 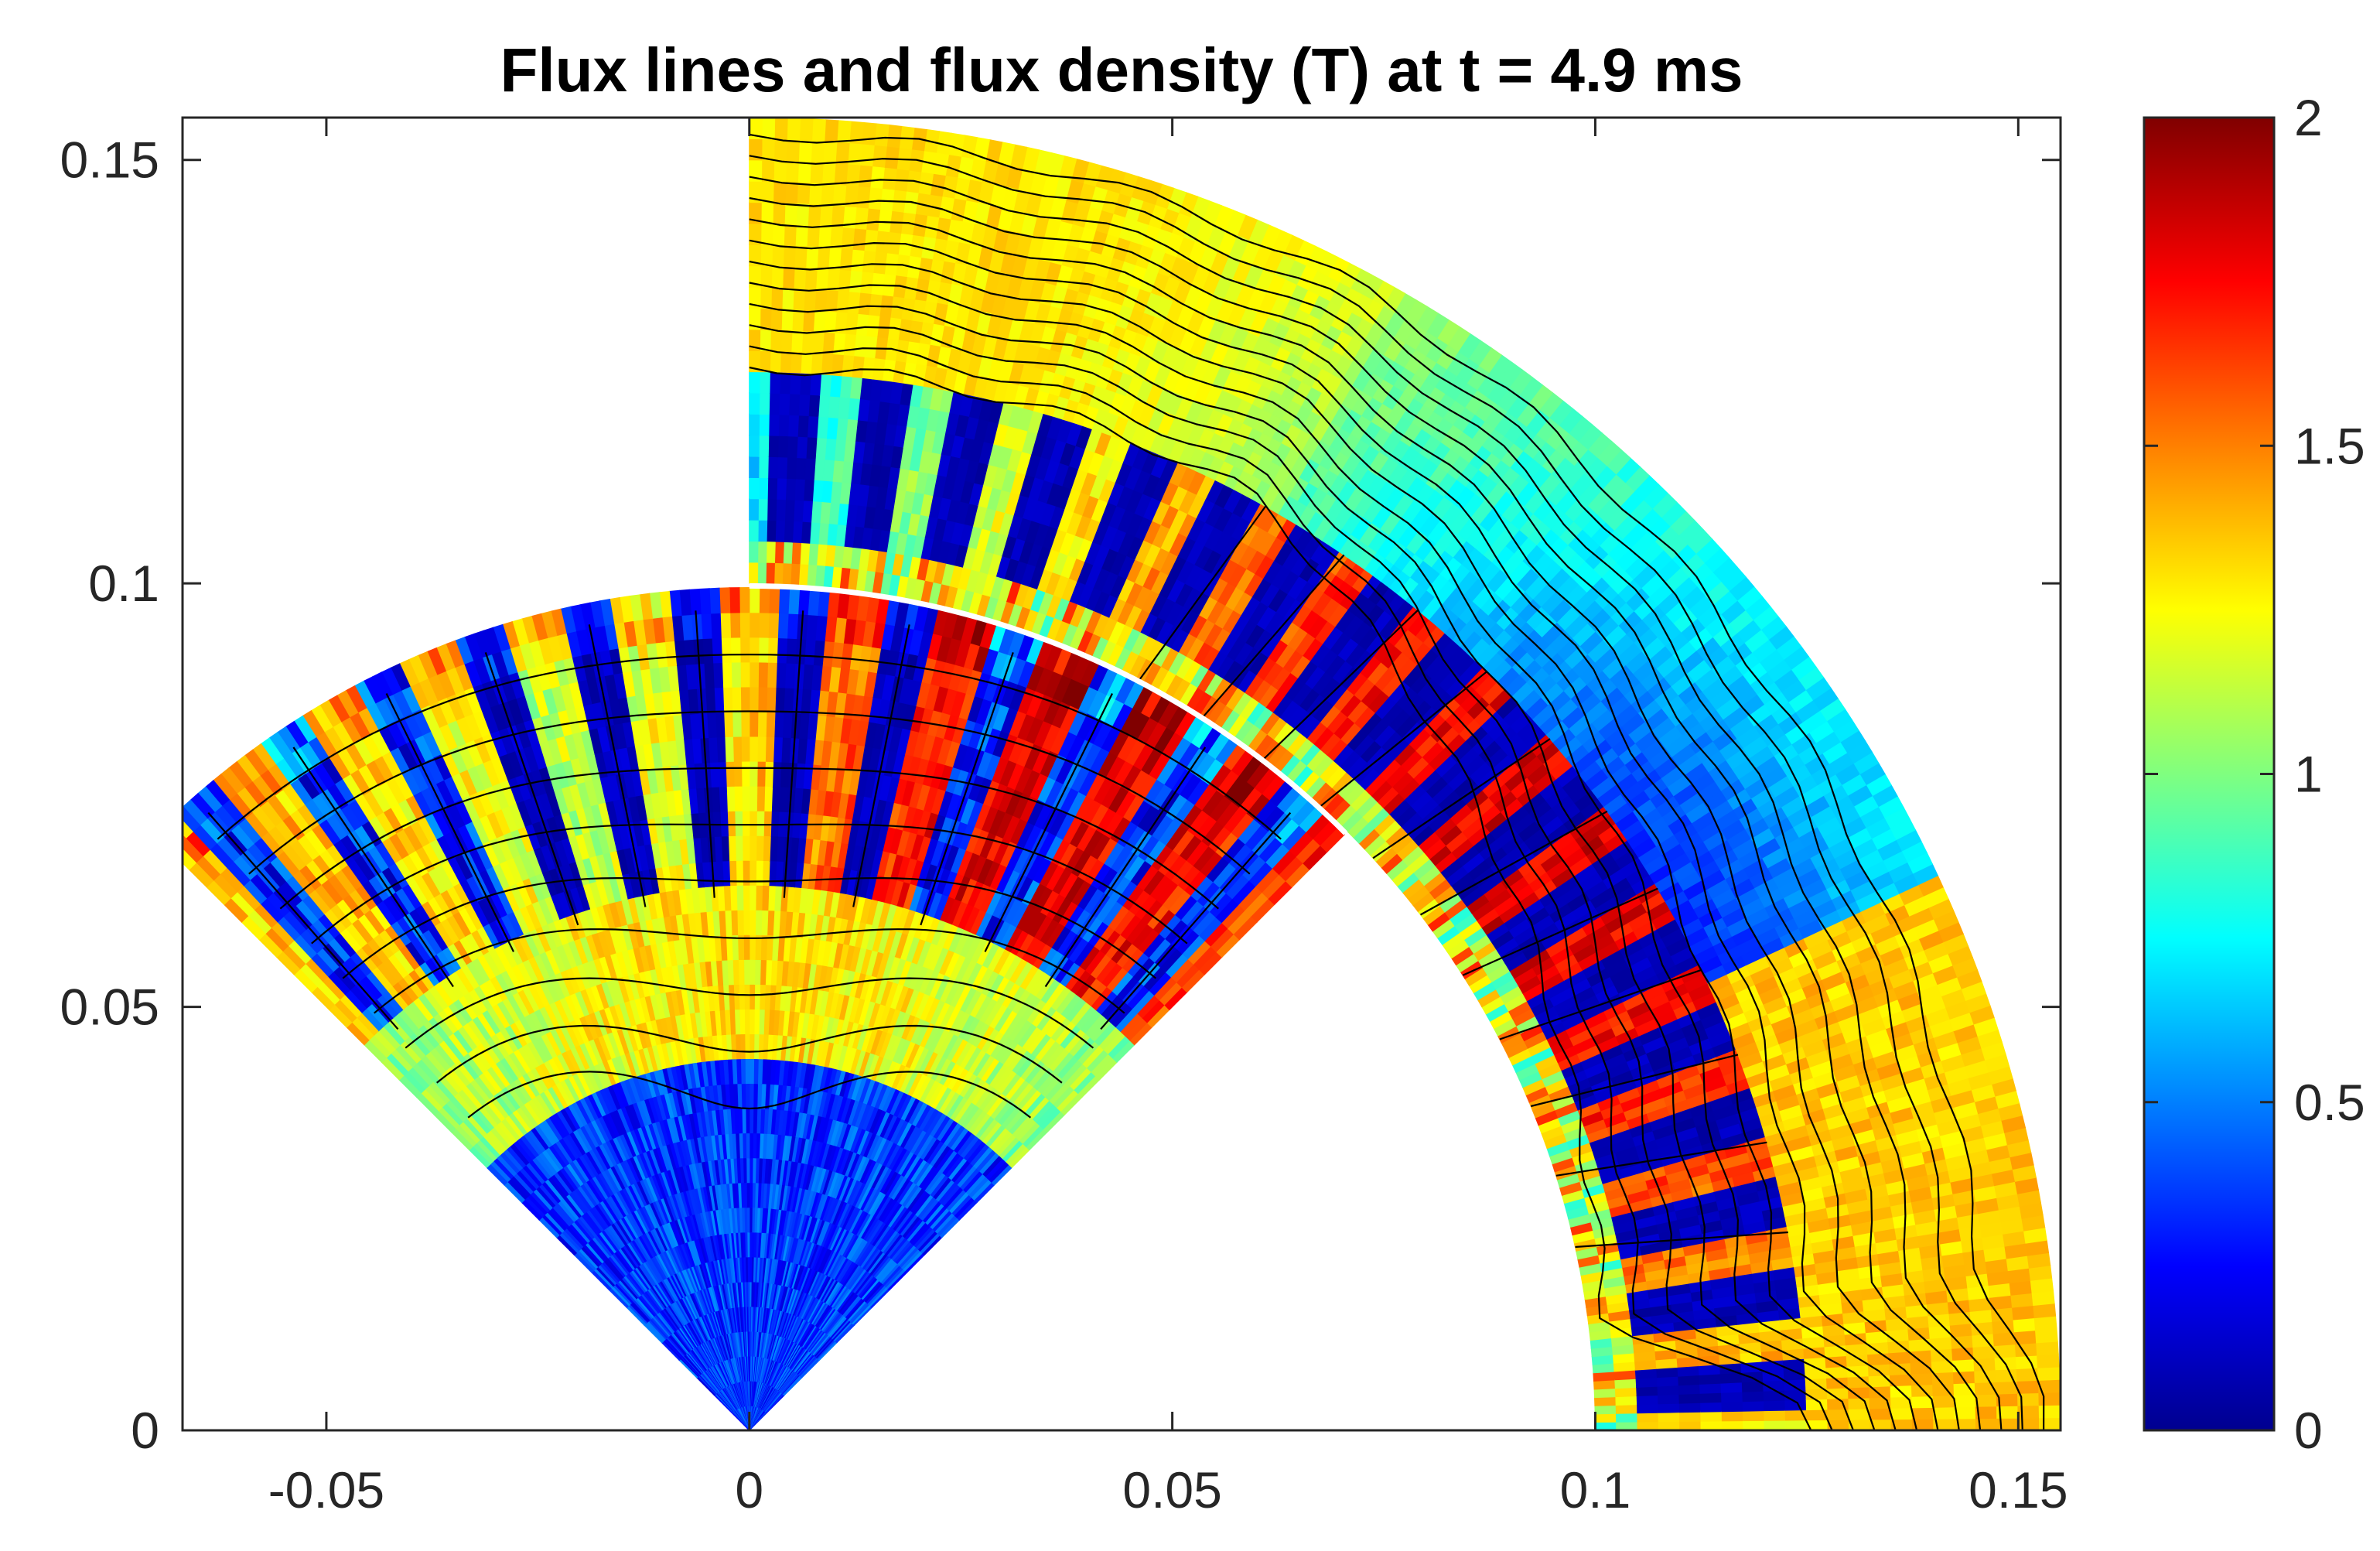 What do you see at coordinates (751, 1170) in the screenshot?
I see `rotor-cell` at bounding box center [751, 1170].